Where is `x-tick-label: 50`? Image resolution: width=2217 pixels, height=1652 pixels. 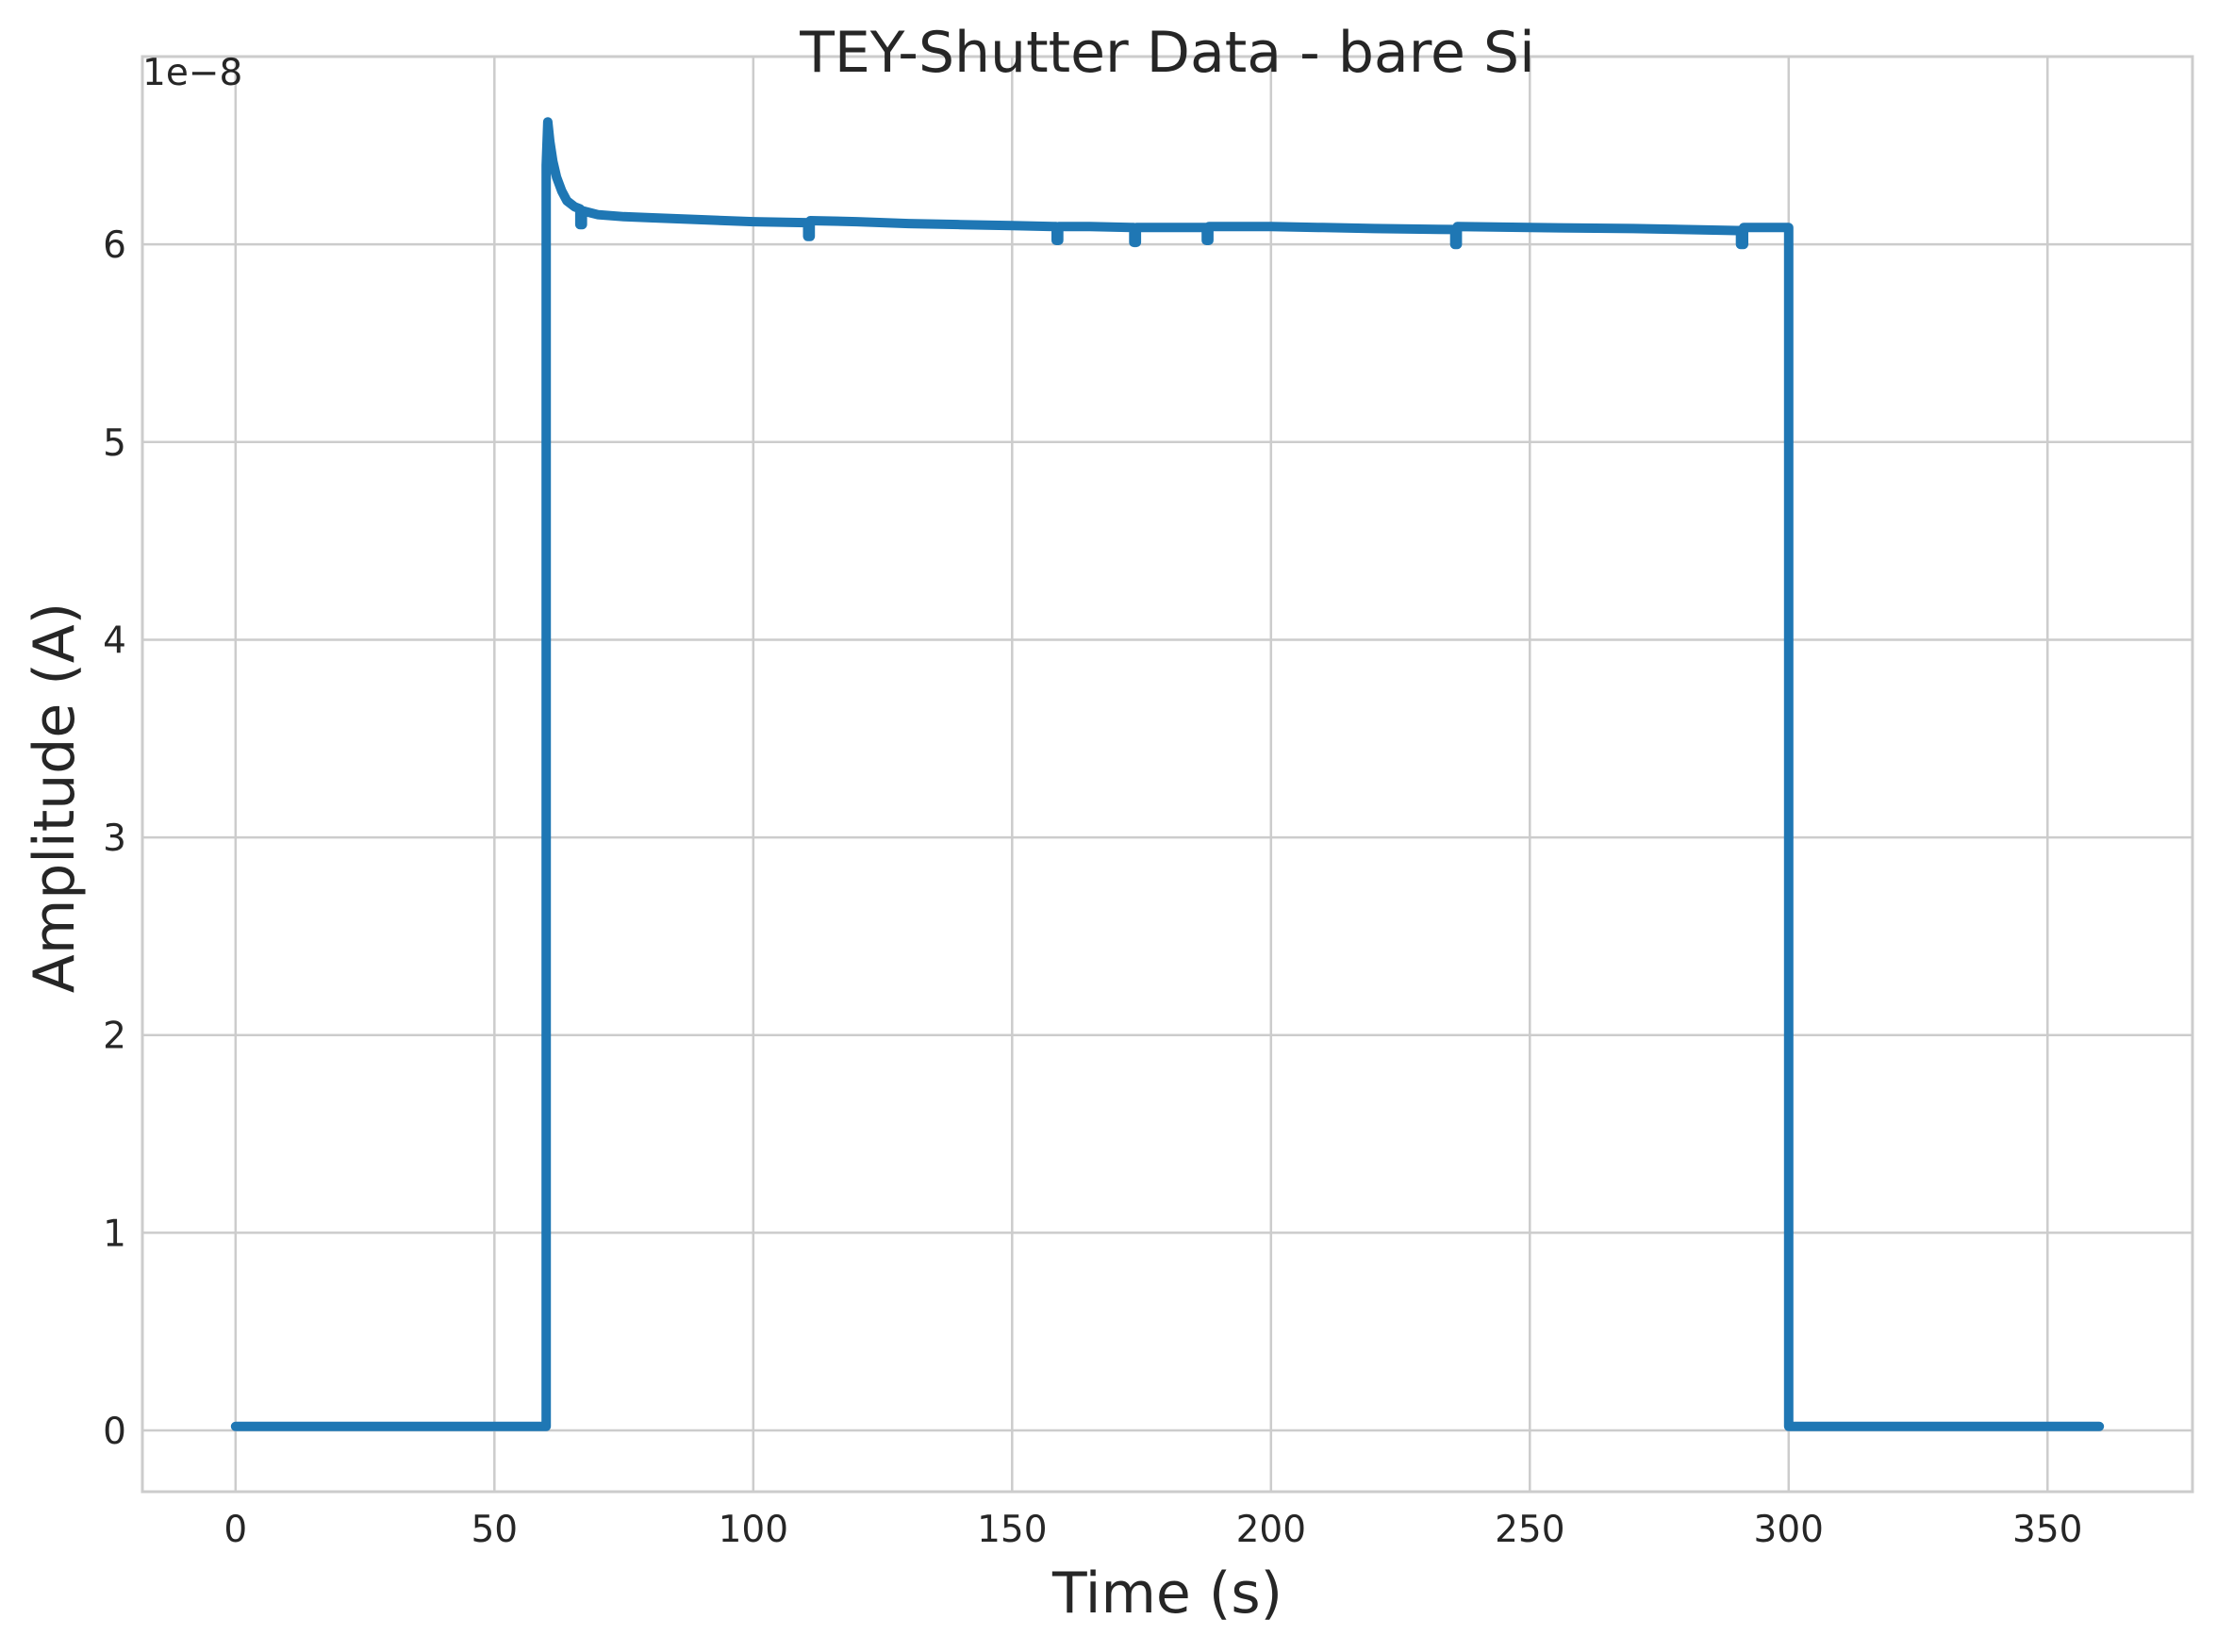
x-tick-label: 50 is located at coordinates (495, 1530).